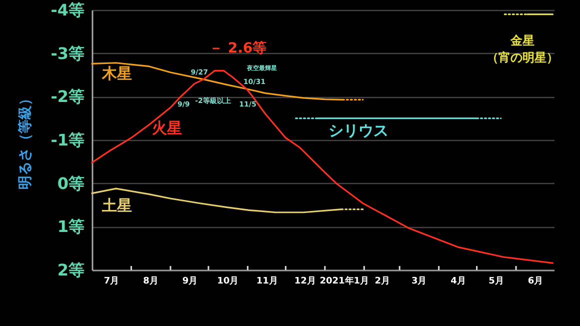  What do you see at coordinates (267, 281) in the screenshot?
I see `x-tick-label: 11月` at bounding box center [267, 281].